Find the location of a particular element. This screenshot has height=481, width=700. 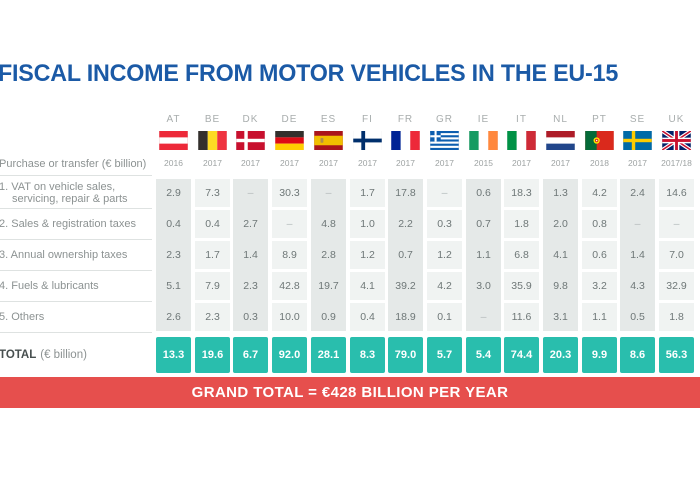

value-cell-be-row1: 7.3 is located at coordinates (212, 193).